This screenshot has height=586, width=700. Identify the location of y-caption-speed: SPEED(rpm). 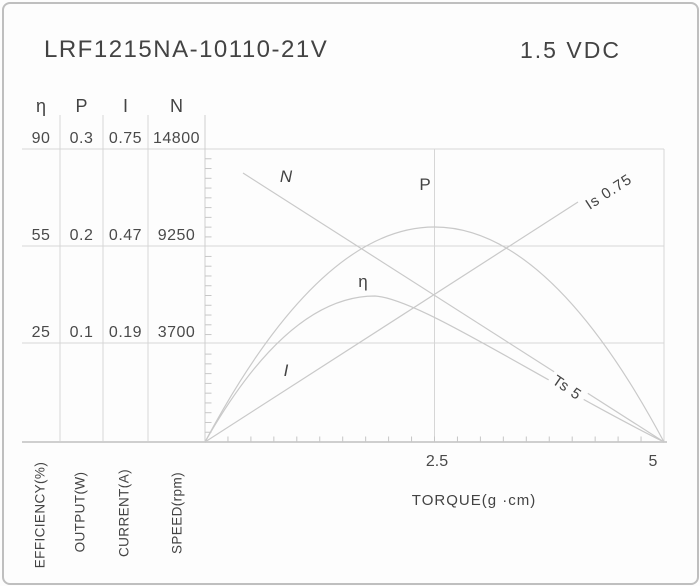
(177, 513).